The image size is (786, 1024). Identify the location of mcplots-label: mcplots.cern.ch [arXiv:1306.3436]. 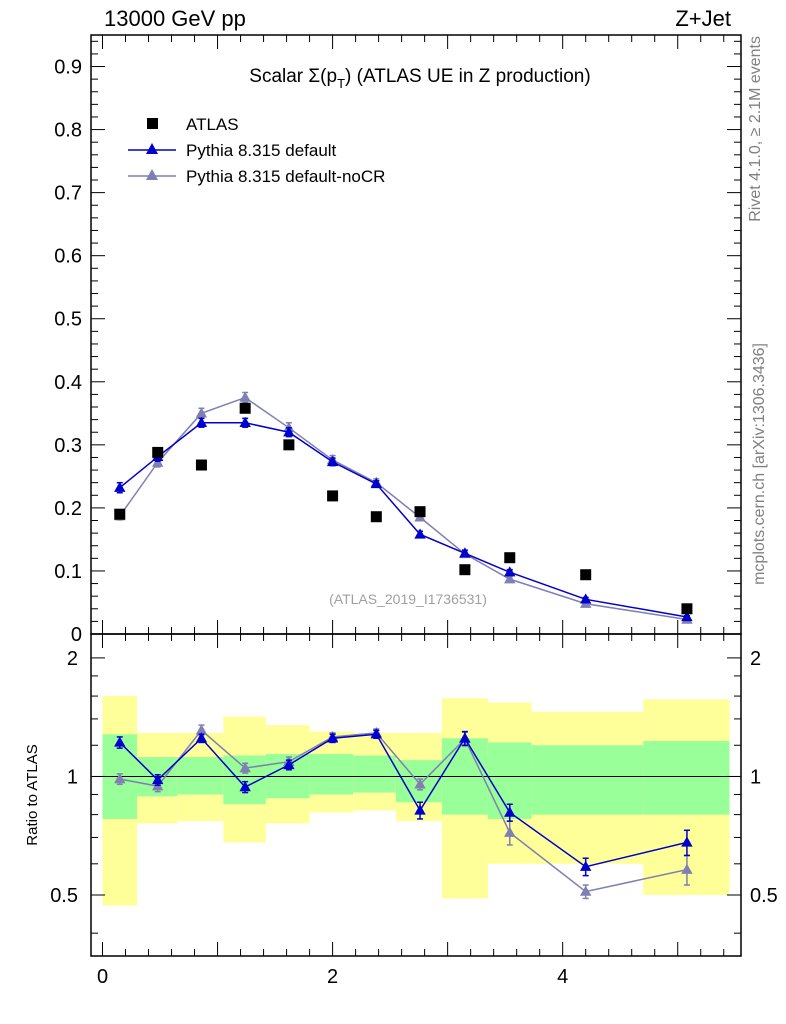
(759, 464).